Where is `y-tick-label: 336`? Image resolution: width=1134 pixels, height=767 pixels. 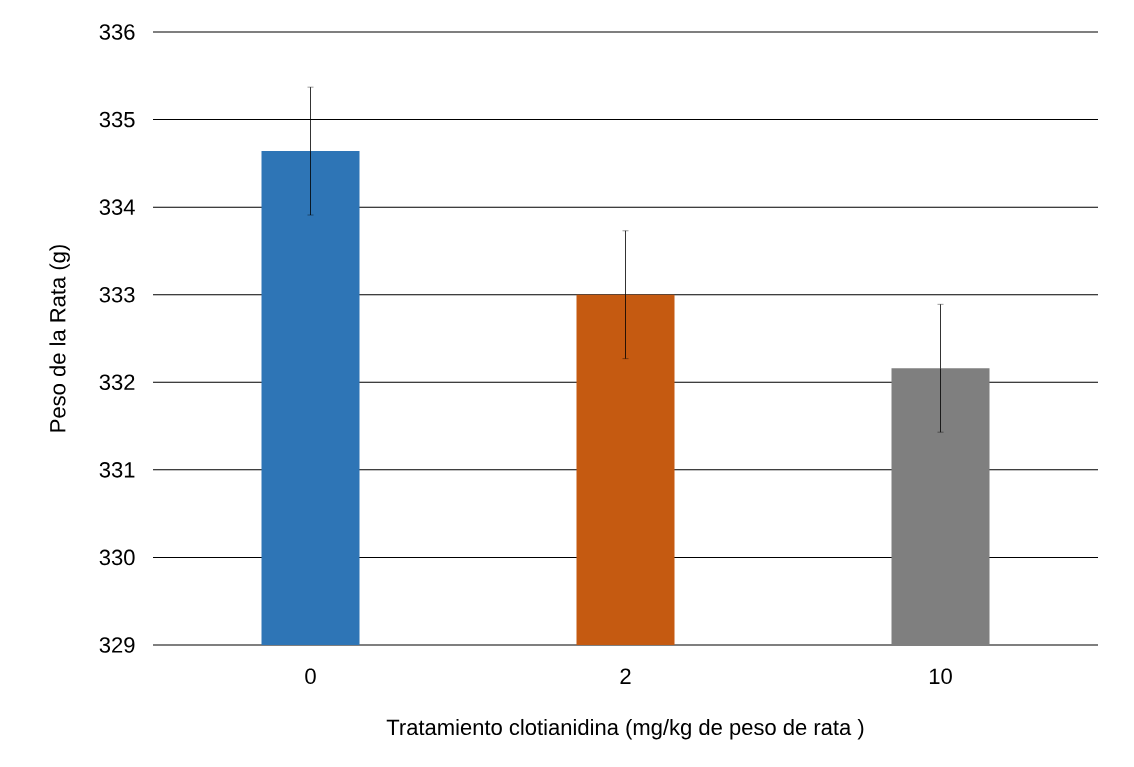
y-tick-label: 336 is located at coordinates (117, 32).